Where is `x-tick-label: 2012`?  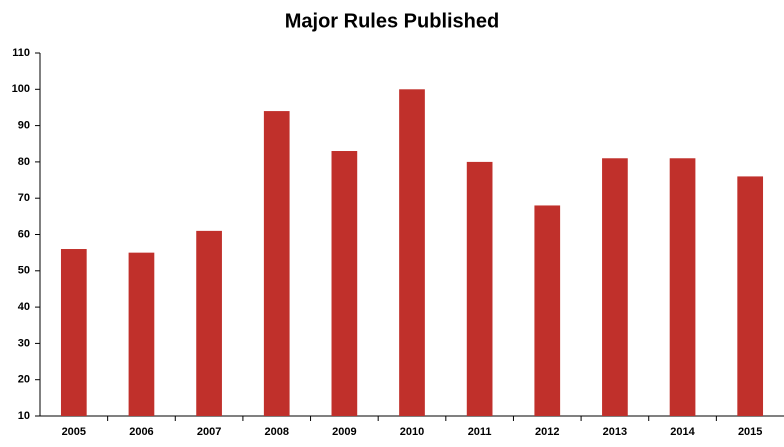 x-tick-label: 2012 is located at coordinates (547, 432).